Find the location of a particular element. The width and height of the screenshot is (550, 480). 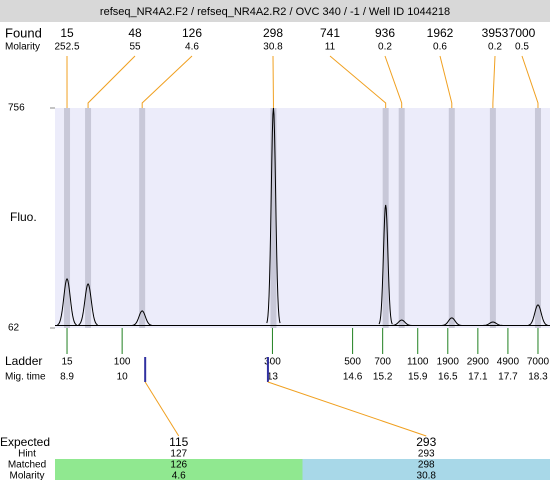

ladder-size: 700 is located at coordinates (382, 362).